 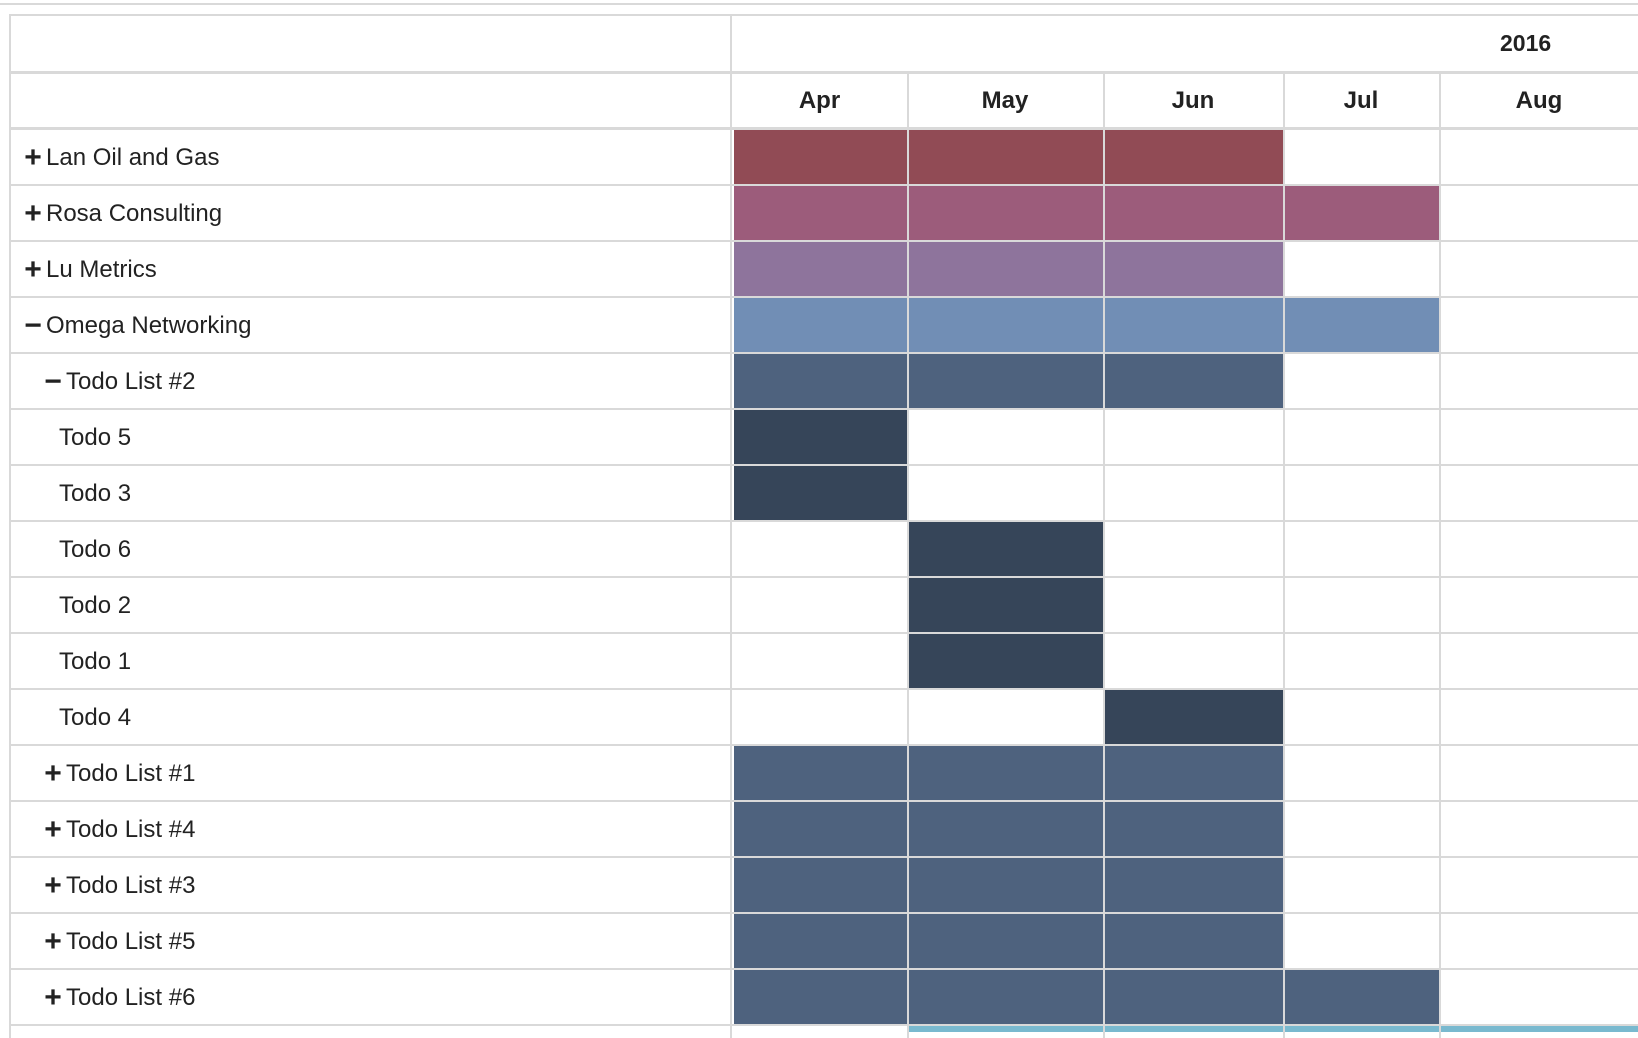 I want to click on gantt-row: Todo 3, so click(x=824, y=494).